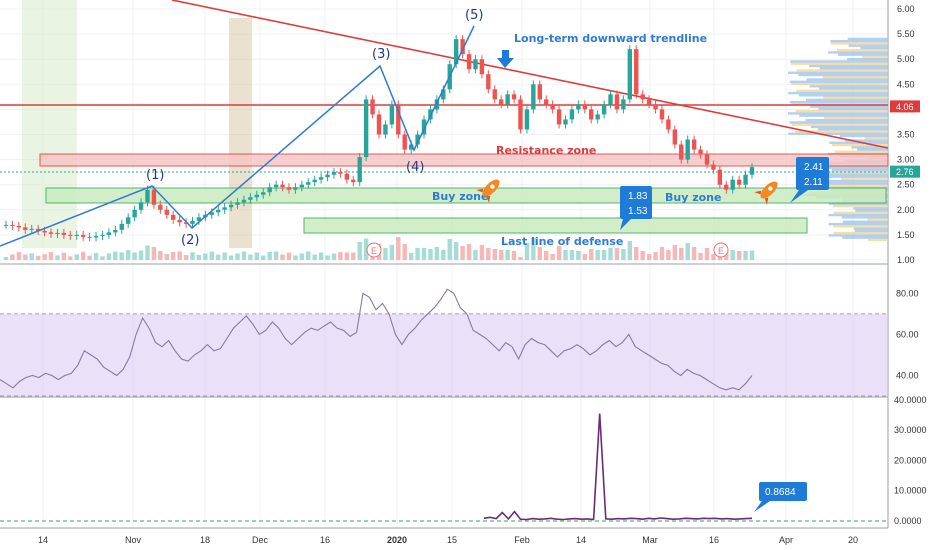 This screenshot has width=932, height=550. What do you see at coordinates (379, 248) in the screenshot?
I see `volume-bars` at bounding box center [379, 248].